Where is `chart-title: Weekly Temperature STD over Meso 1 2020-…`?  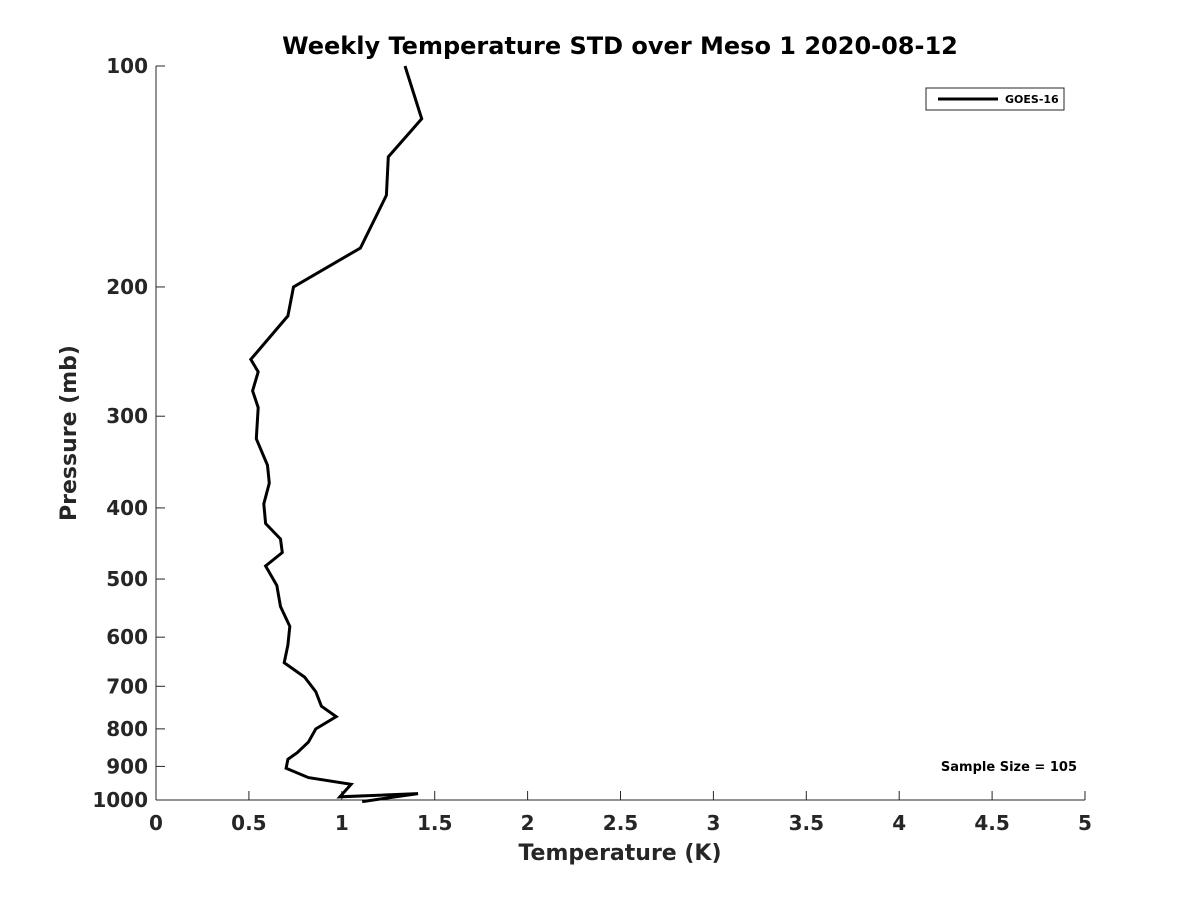 chart-title: Weekly Temperature STD over Meso 1 2020-… is located at coordinates (620, 46).